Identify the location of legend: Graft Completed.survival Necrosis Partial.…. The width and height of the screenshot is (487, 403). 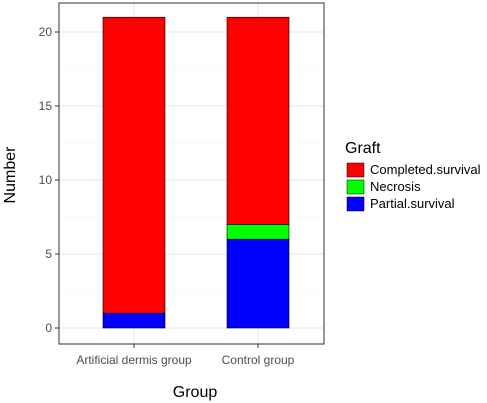
(413, 176).